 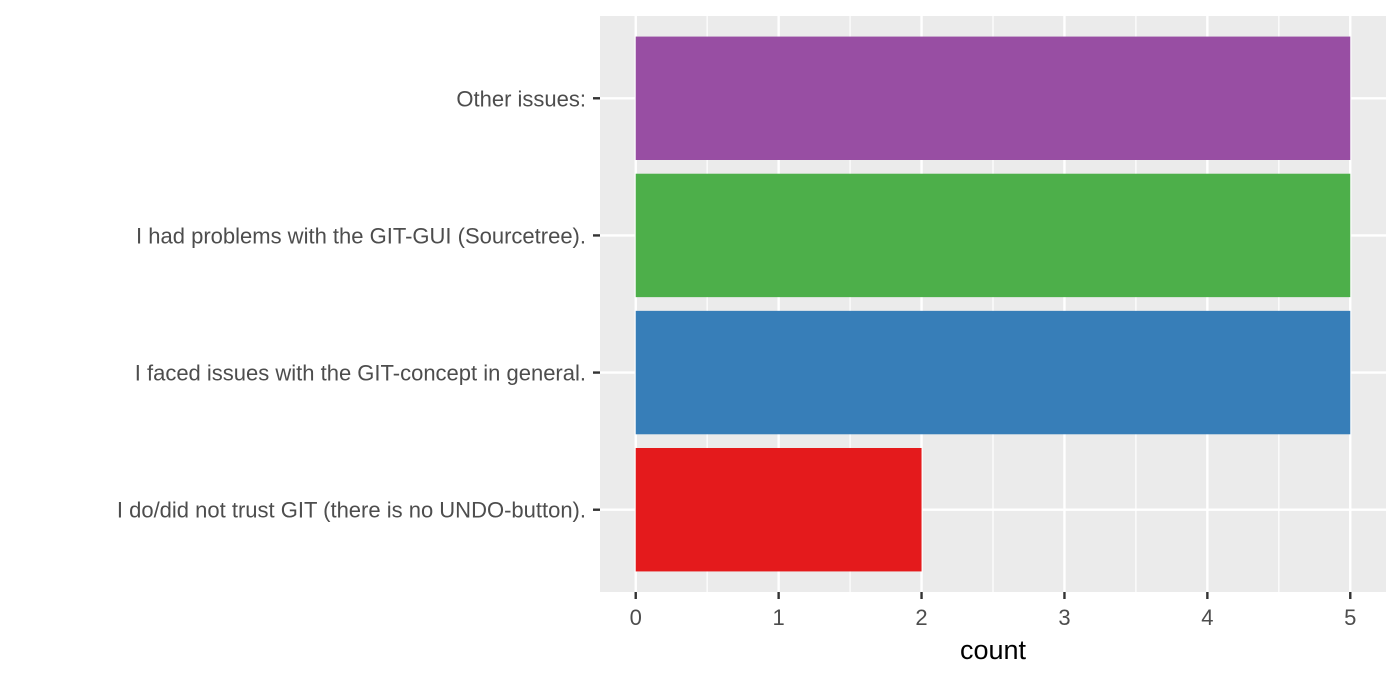 I want to click on x-tick-label: 4, so click(x=1207, y=617).